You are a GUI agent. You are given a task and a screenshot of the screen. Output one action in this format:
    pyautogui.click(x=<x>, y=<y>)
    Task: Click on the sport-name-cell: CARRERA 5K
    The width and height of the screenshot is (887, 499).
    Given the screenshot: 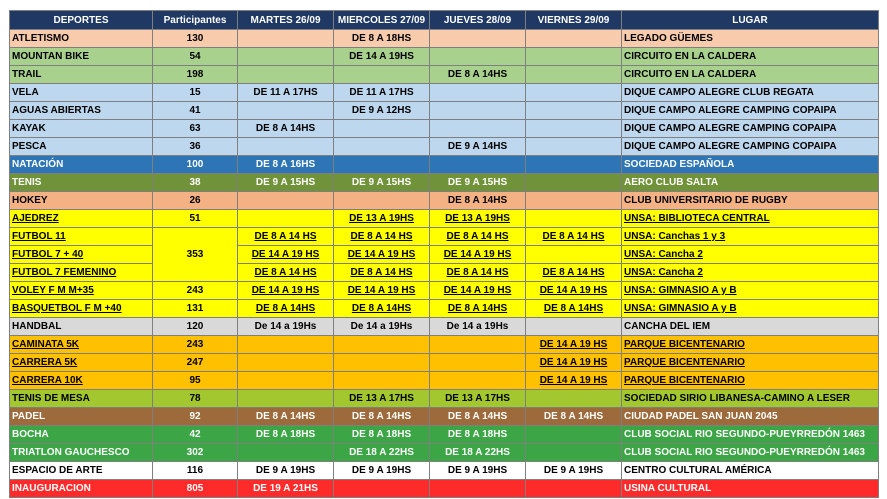 What is the action you would take?
    pyautogui.click(x=81, y=362)
    